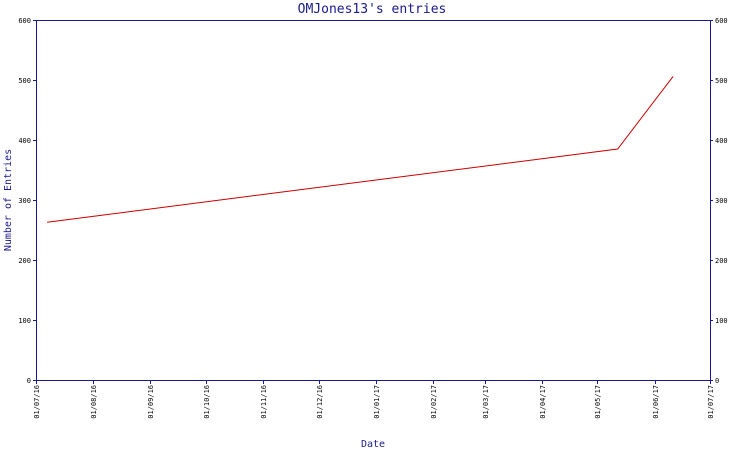  I want to click on x-tick-label: 01/06/17, so click(656, 402).